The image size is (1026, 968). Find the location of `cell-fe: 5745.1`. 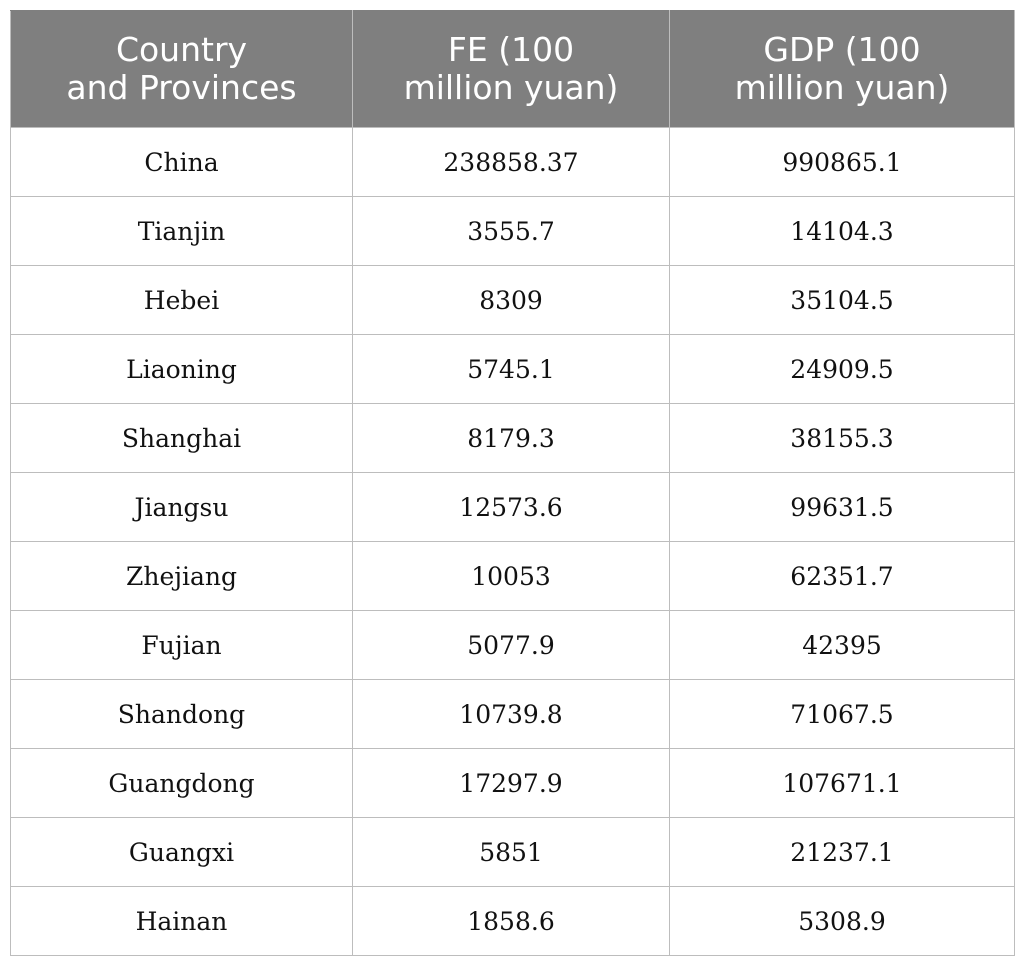

cell-fe: 5745.1 is located at coordinates (511, 369).